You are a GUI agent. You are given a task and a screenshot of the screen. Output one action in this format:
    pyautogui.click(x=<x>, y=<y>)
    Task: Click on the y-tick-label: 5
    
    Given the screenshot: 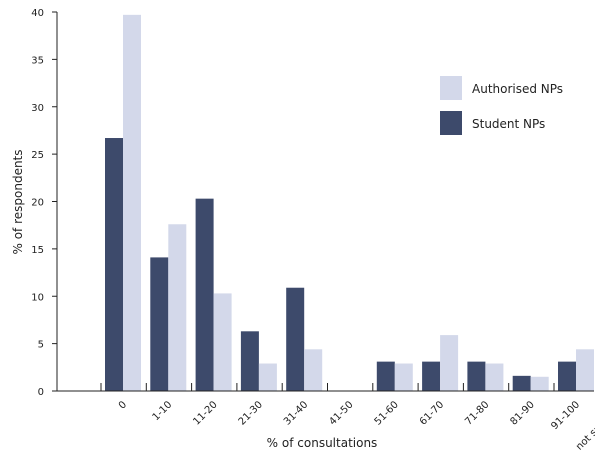 What is the action you would take?
    pyautogui.click(x=41, y=345)
    